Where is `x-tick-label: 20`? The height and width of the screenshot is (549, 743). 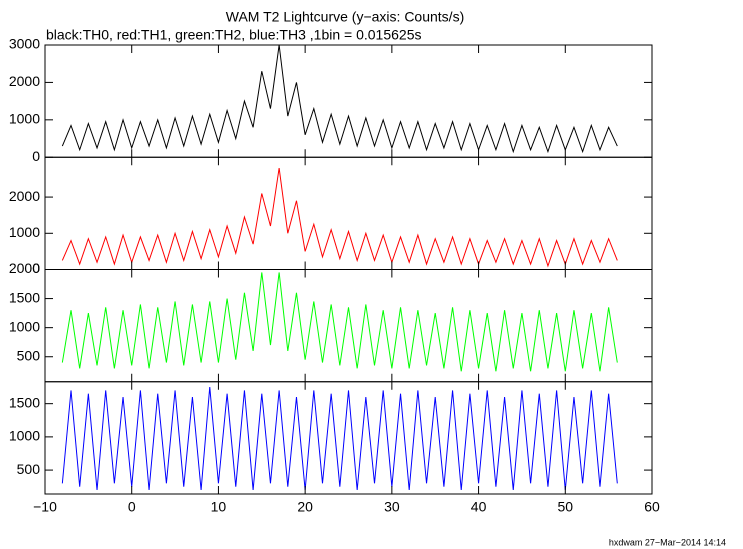 x-tick-label: 20 is located at coordinates (305, 507).